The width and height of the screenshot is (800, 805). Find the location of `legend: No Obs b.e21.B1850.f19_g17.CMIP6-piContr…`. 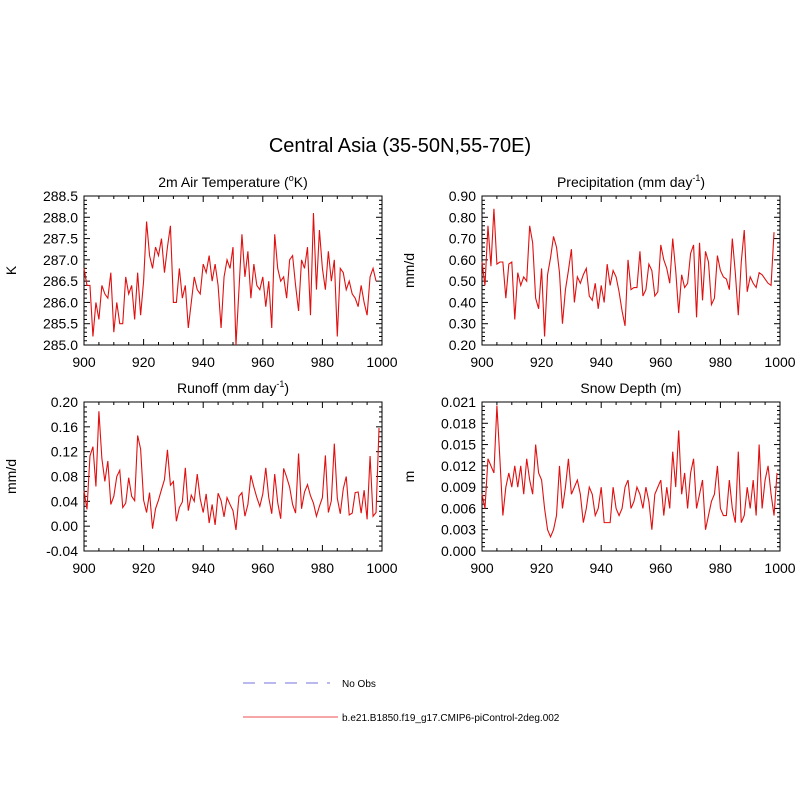

legend: No Obs b.e21.B1850.f19_g17.CMIP6-piContr… is located at coordinates (401, 701).